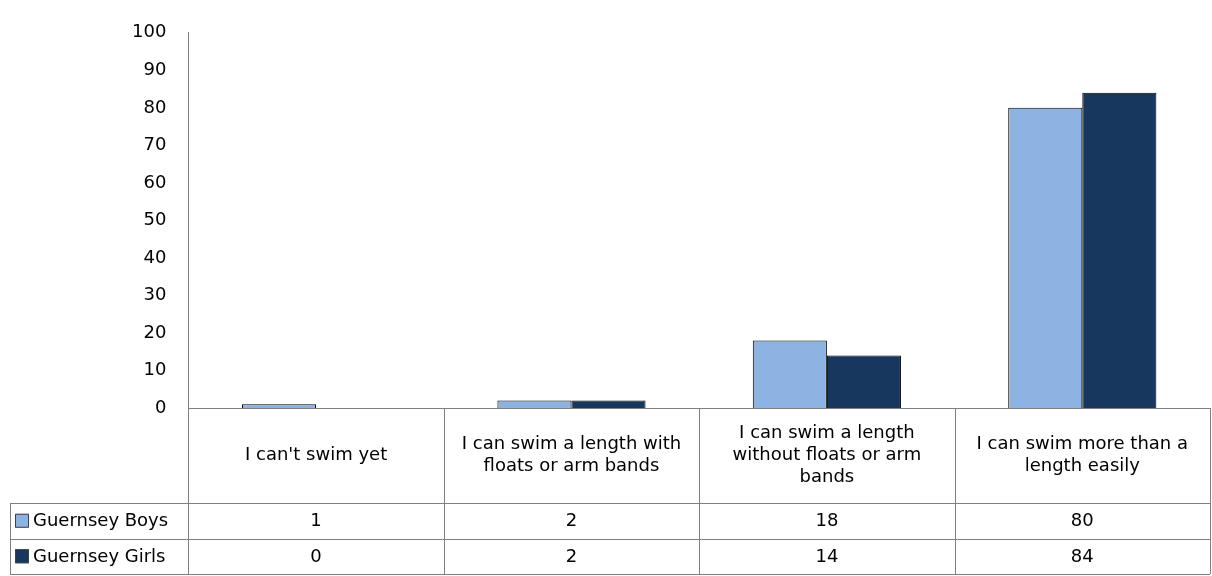  Describe the element at coordinates (316, 454) in the screenshot. I see `x-tick-label: I can't swim yet` at that location.